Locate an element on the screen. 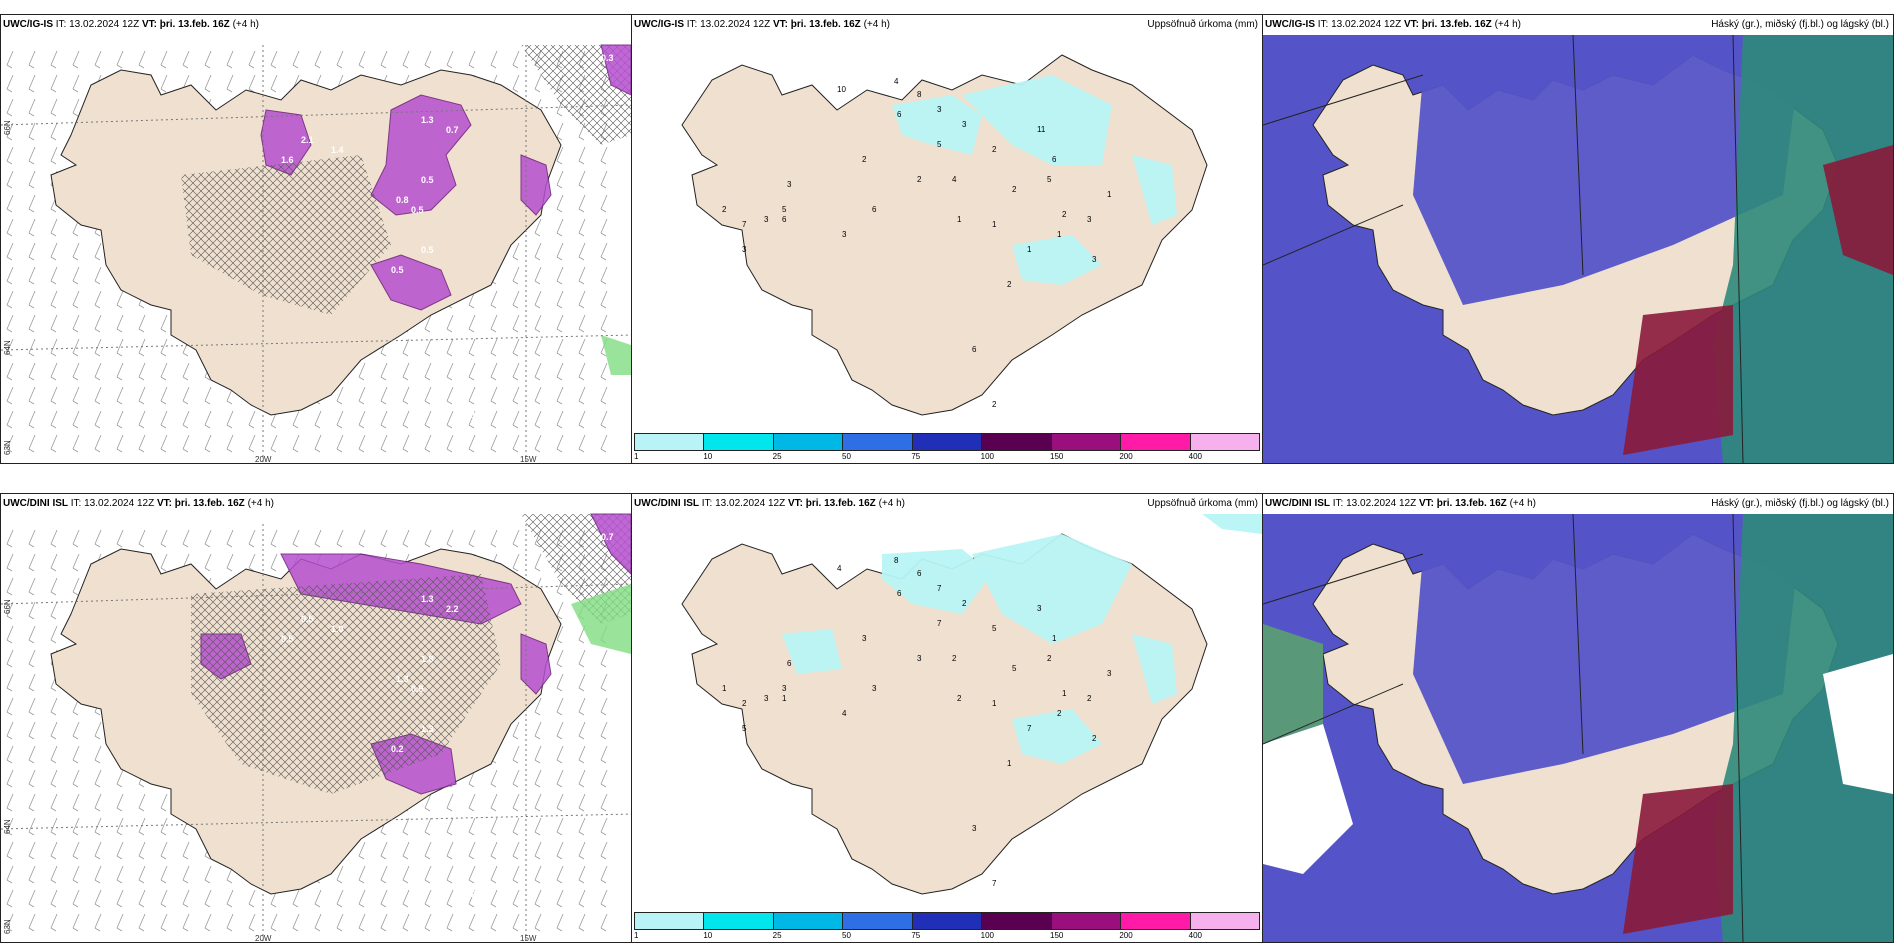 Image resolution: width=1900 pixels, height=950 pixels. precip-title: Uppsöfnuð úrkoma (mm) is located at coordinates (1202, 24).